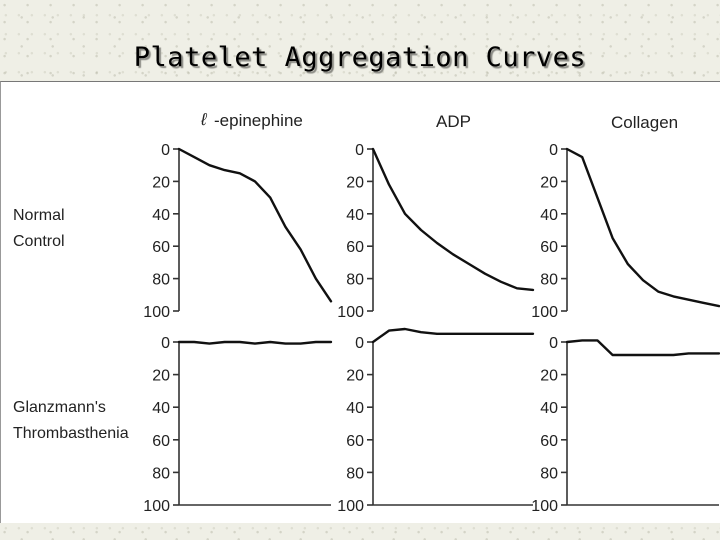 The image size is (720, 540). I want to click on row-label-line: Glanzmann's, so click(59, 407).